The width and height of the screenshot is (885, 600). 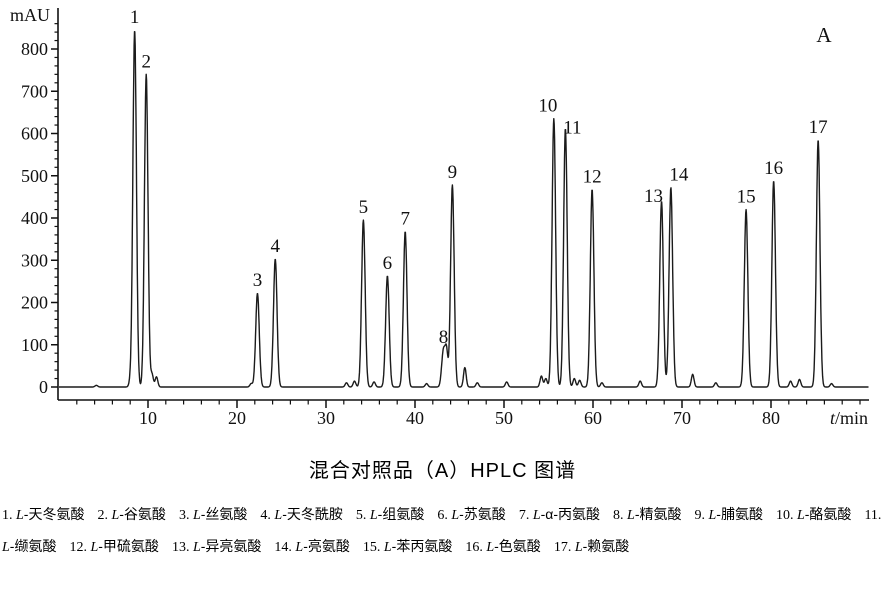 What do you see at coordinates (517, 546) in the screenshot?
I see `legend-item-name: -色氨酸` at bounding box center [517, 546].